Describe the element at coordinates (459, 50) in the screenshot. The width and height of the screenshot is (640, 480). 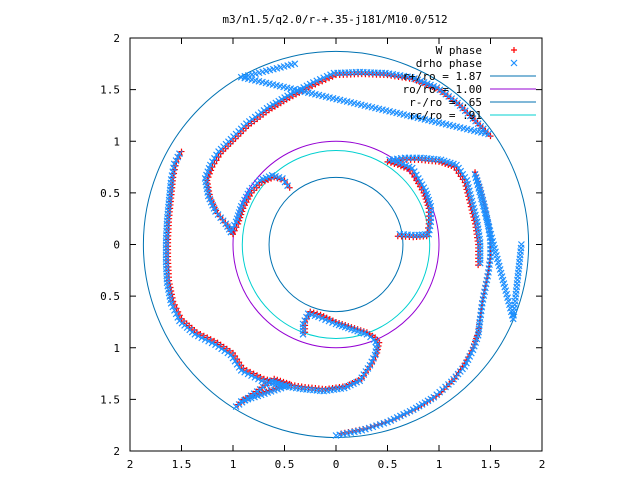
I see `legend-label-0: W phase` at that location.